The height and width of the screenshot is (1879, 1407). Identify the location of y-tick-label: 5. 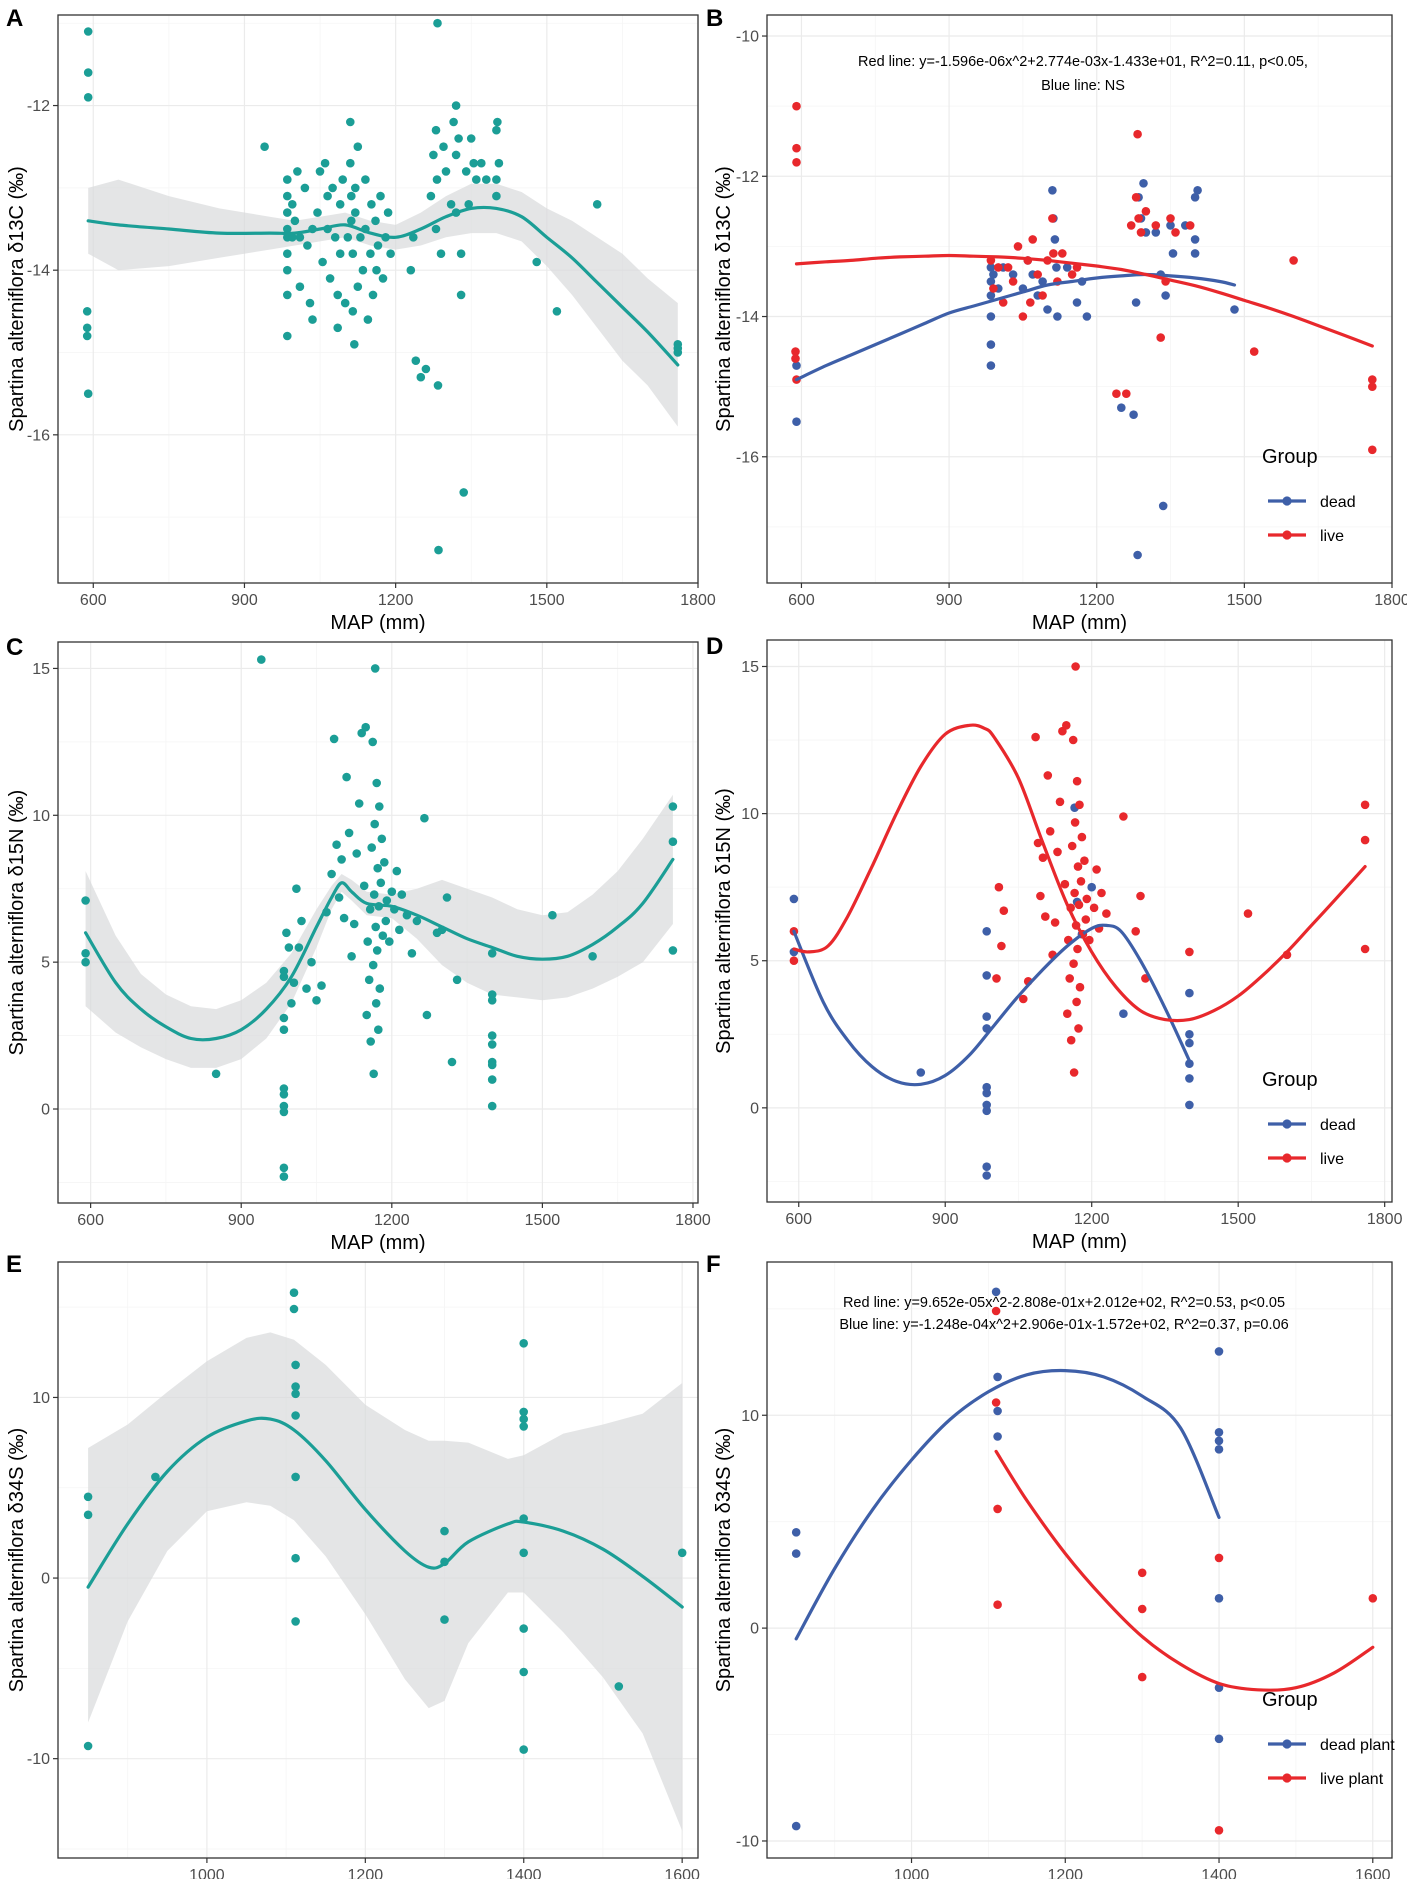
(754, 961).